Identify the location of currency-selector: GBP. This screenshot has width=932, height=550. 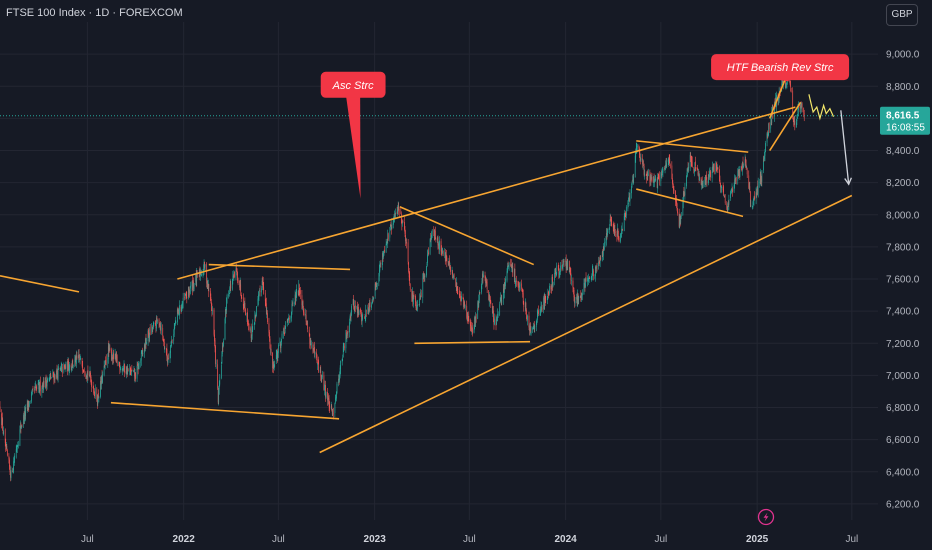
(902, 15).